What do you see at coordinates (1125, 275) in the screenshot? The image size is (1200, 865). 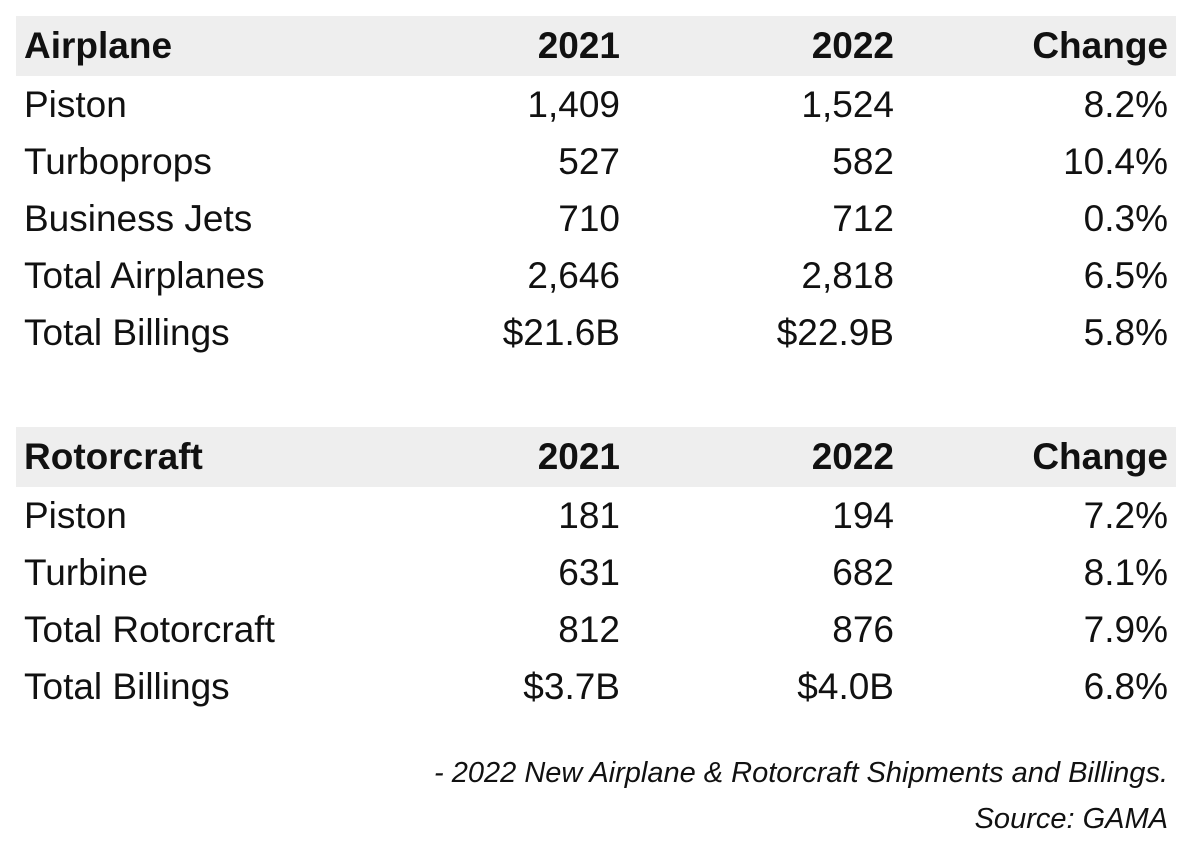 I see `value-change: 6.5%` at bounding box center [1125, 275].